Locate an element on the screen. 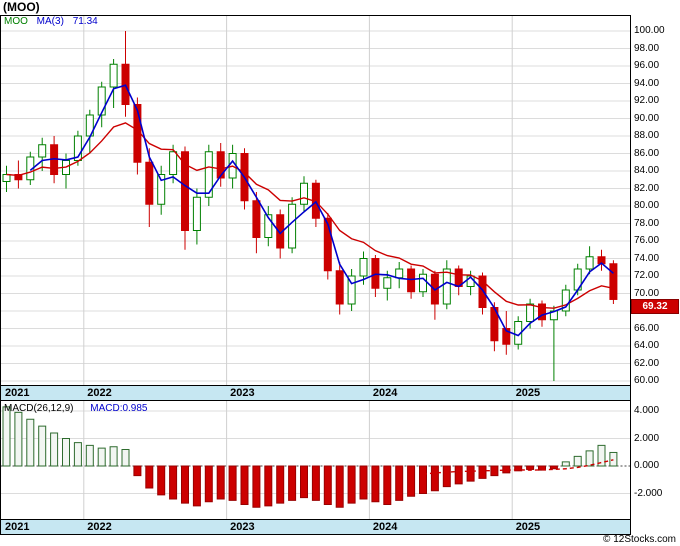 The height and width of the screenshot is (546, 680). price-axis-label: 88.00 is located at coordinates (647, 135).